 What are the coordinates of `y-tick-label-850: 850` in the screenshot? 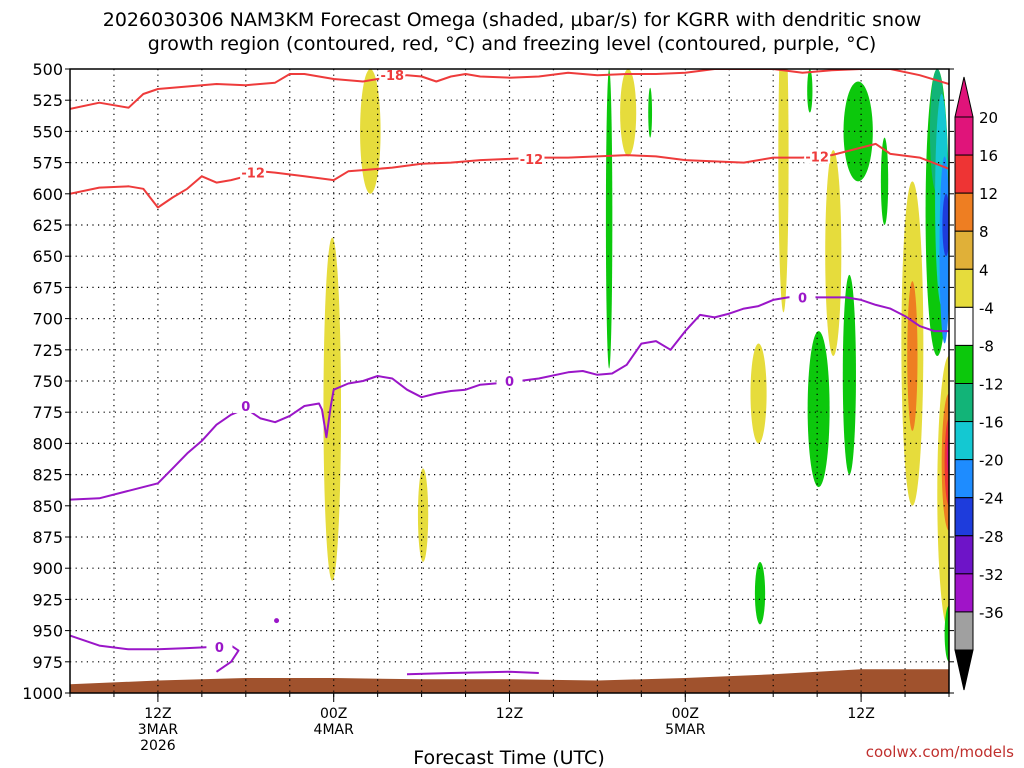 It's located at (47, 506).